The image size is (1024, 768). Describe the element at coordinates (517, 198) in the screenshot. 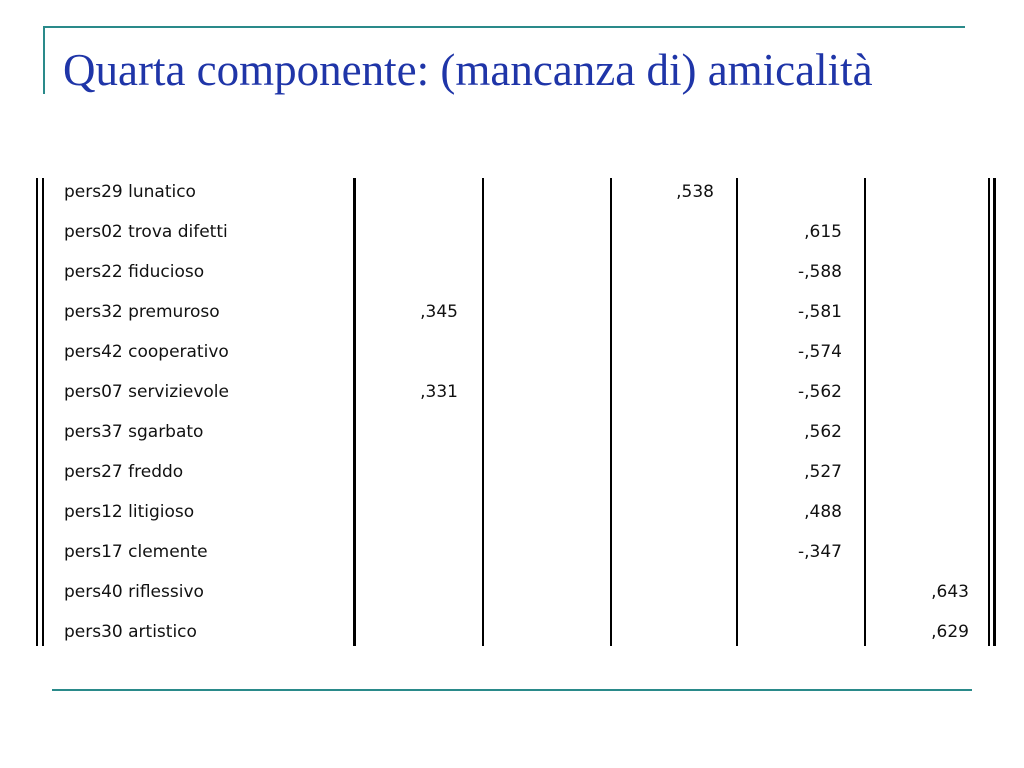

I see `table-row: pers29 lunatico ,538` at that location.